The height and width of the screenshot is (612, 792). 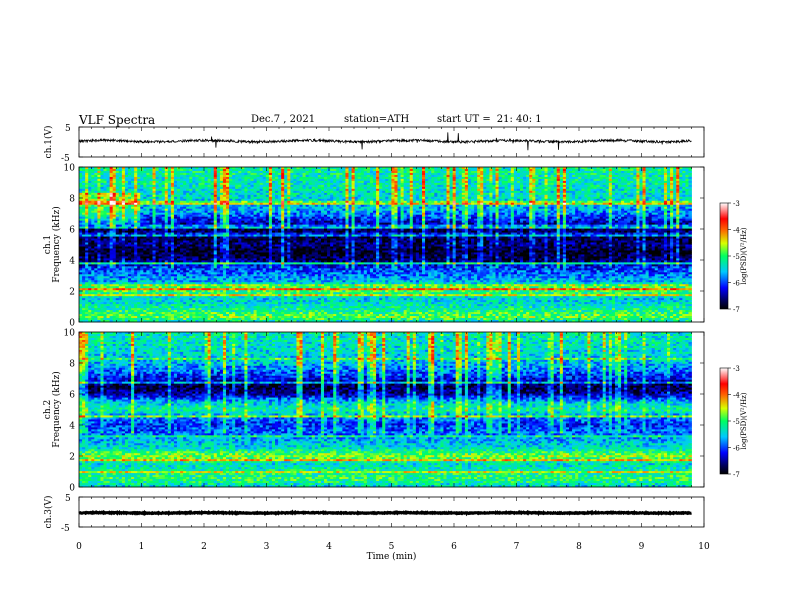 I want to click on ch1-waveform-trace, so click(x=385, y=141).